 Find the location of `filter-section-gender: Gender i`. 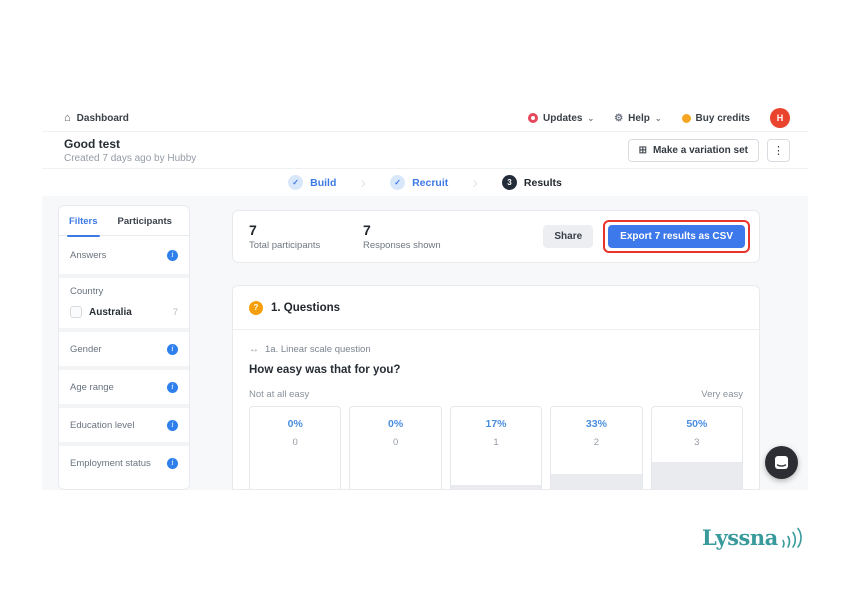

filter-section-gender: Gender i is located at coordinates (124, 347).